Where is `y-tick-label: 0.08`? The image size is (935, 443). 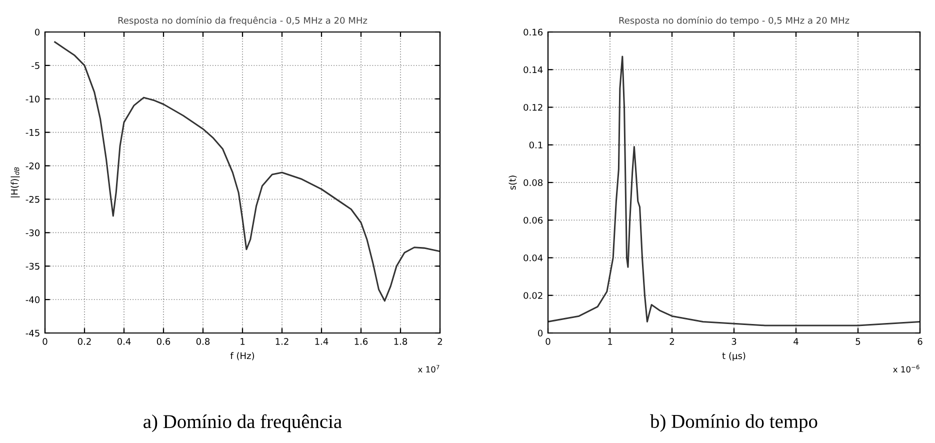
y-tick-label: 0.08 is located at coordinates (533, 182).